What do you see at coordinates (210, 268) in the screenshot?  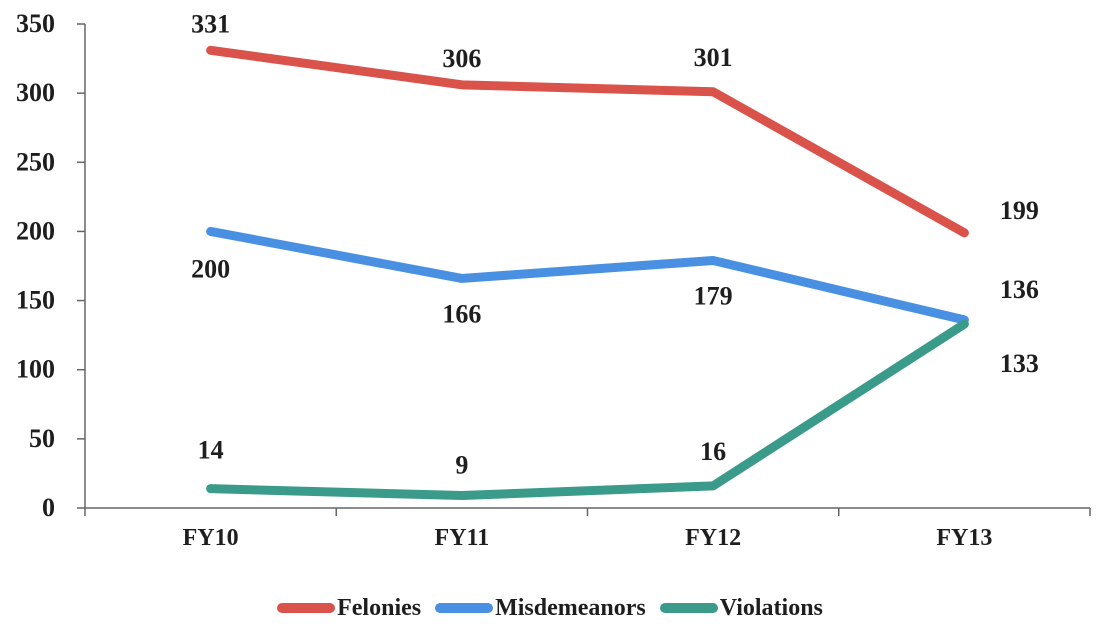 I see `data-label-misdemeanors: 200` at bounding box center [210, 268].